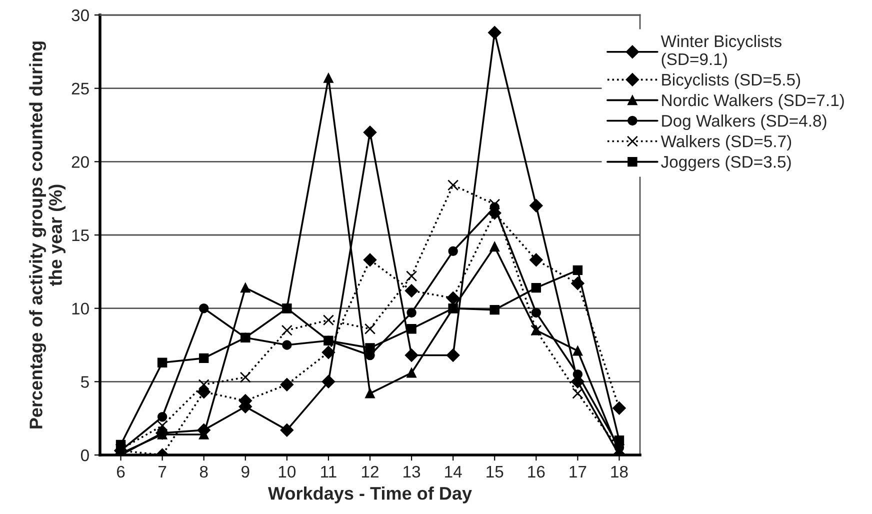 The image size is (872, 514). Describe the element at coordinates (578, 472) in the screenshot. I see `x-tick-label: 17` at that location.